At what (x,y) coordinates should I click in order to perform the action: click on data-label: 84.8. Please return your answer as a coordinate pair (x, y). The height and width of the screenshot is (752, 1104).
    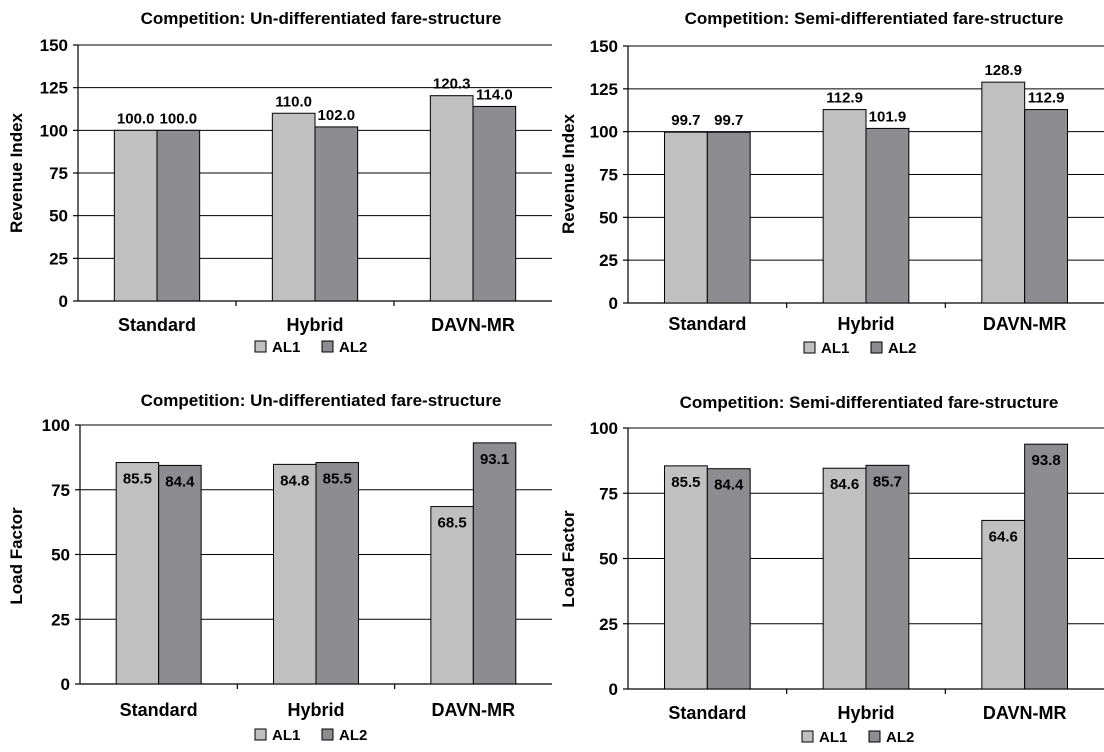
    Looking at the image, I should click on (294, 480).